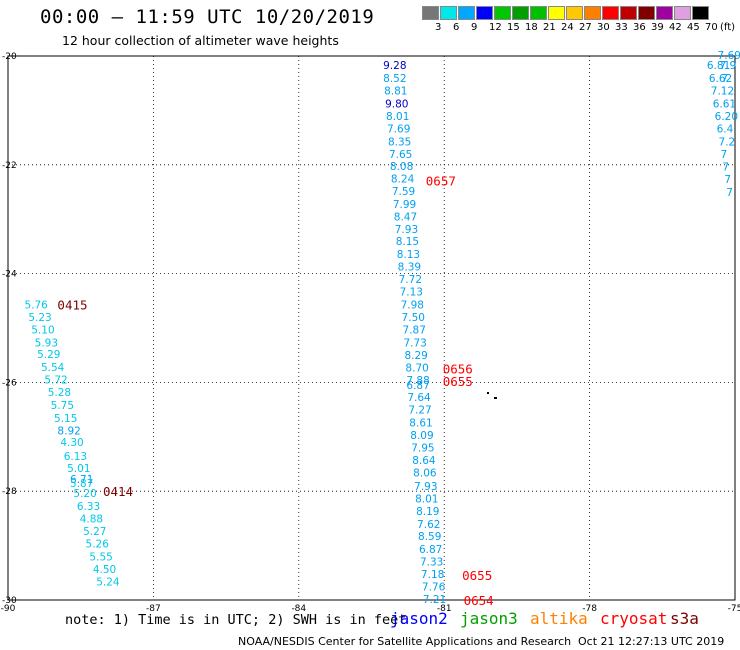  I want to click on swh-value-label: 7.2, so click(727, 142).